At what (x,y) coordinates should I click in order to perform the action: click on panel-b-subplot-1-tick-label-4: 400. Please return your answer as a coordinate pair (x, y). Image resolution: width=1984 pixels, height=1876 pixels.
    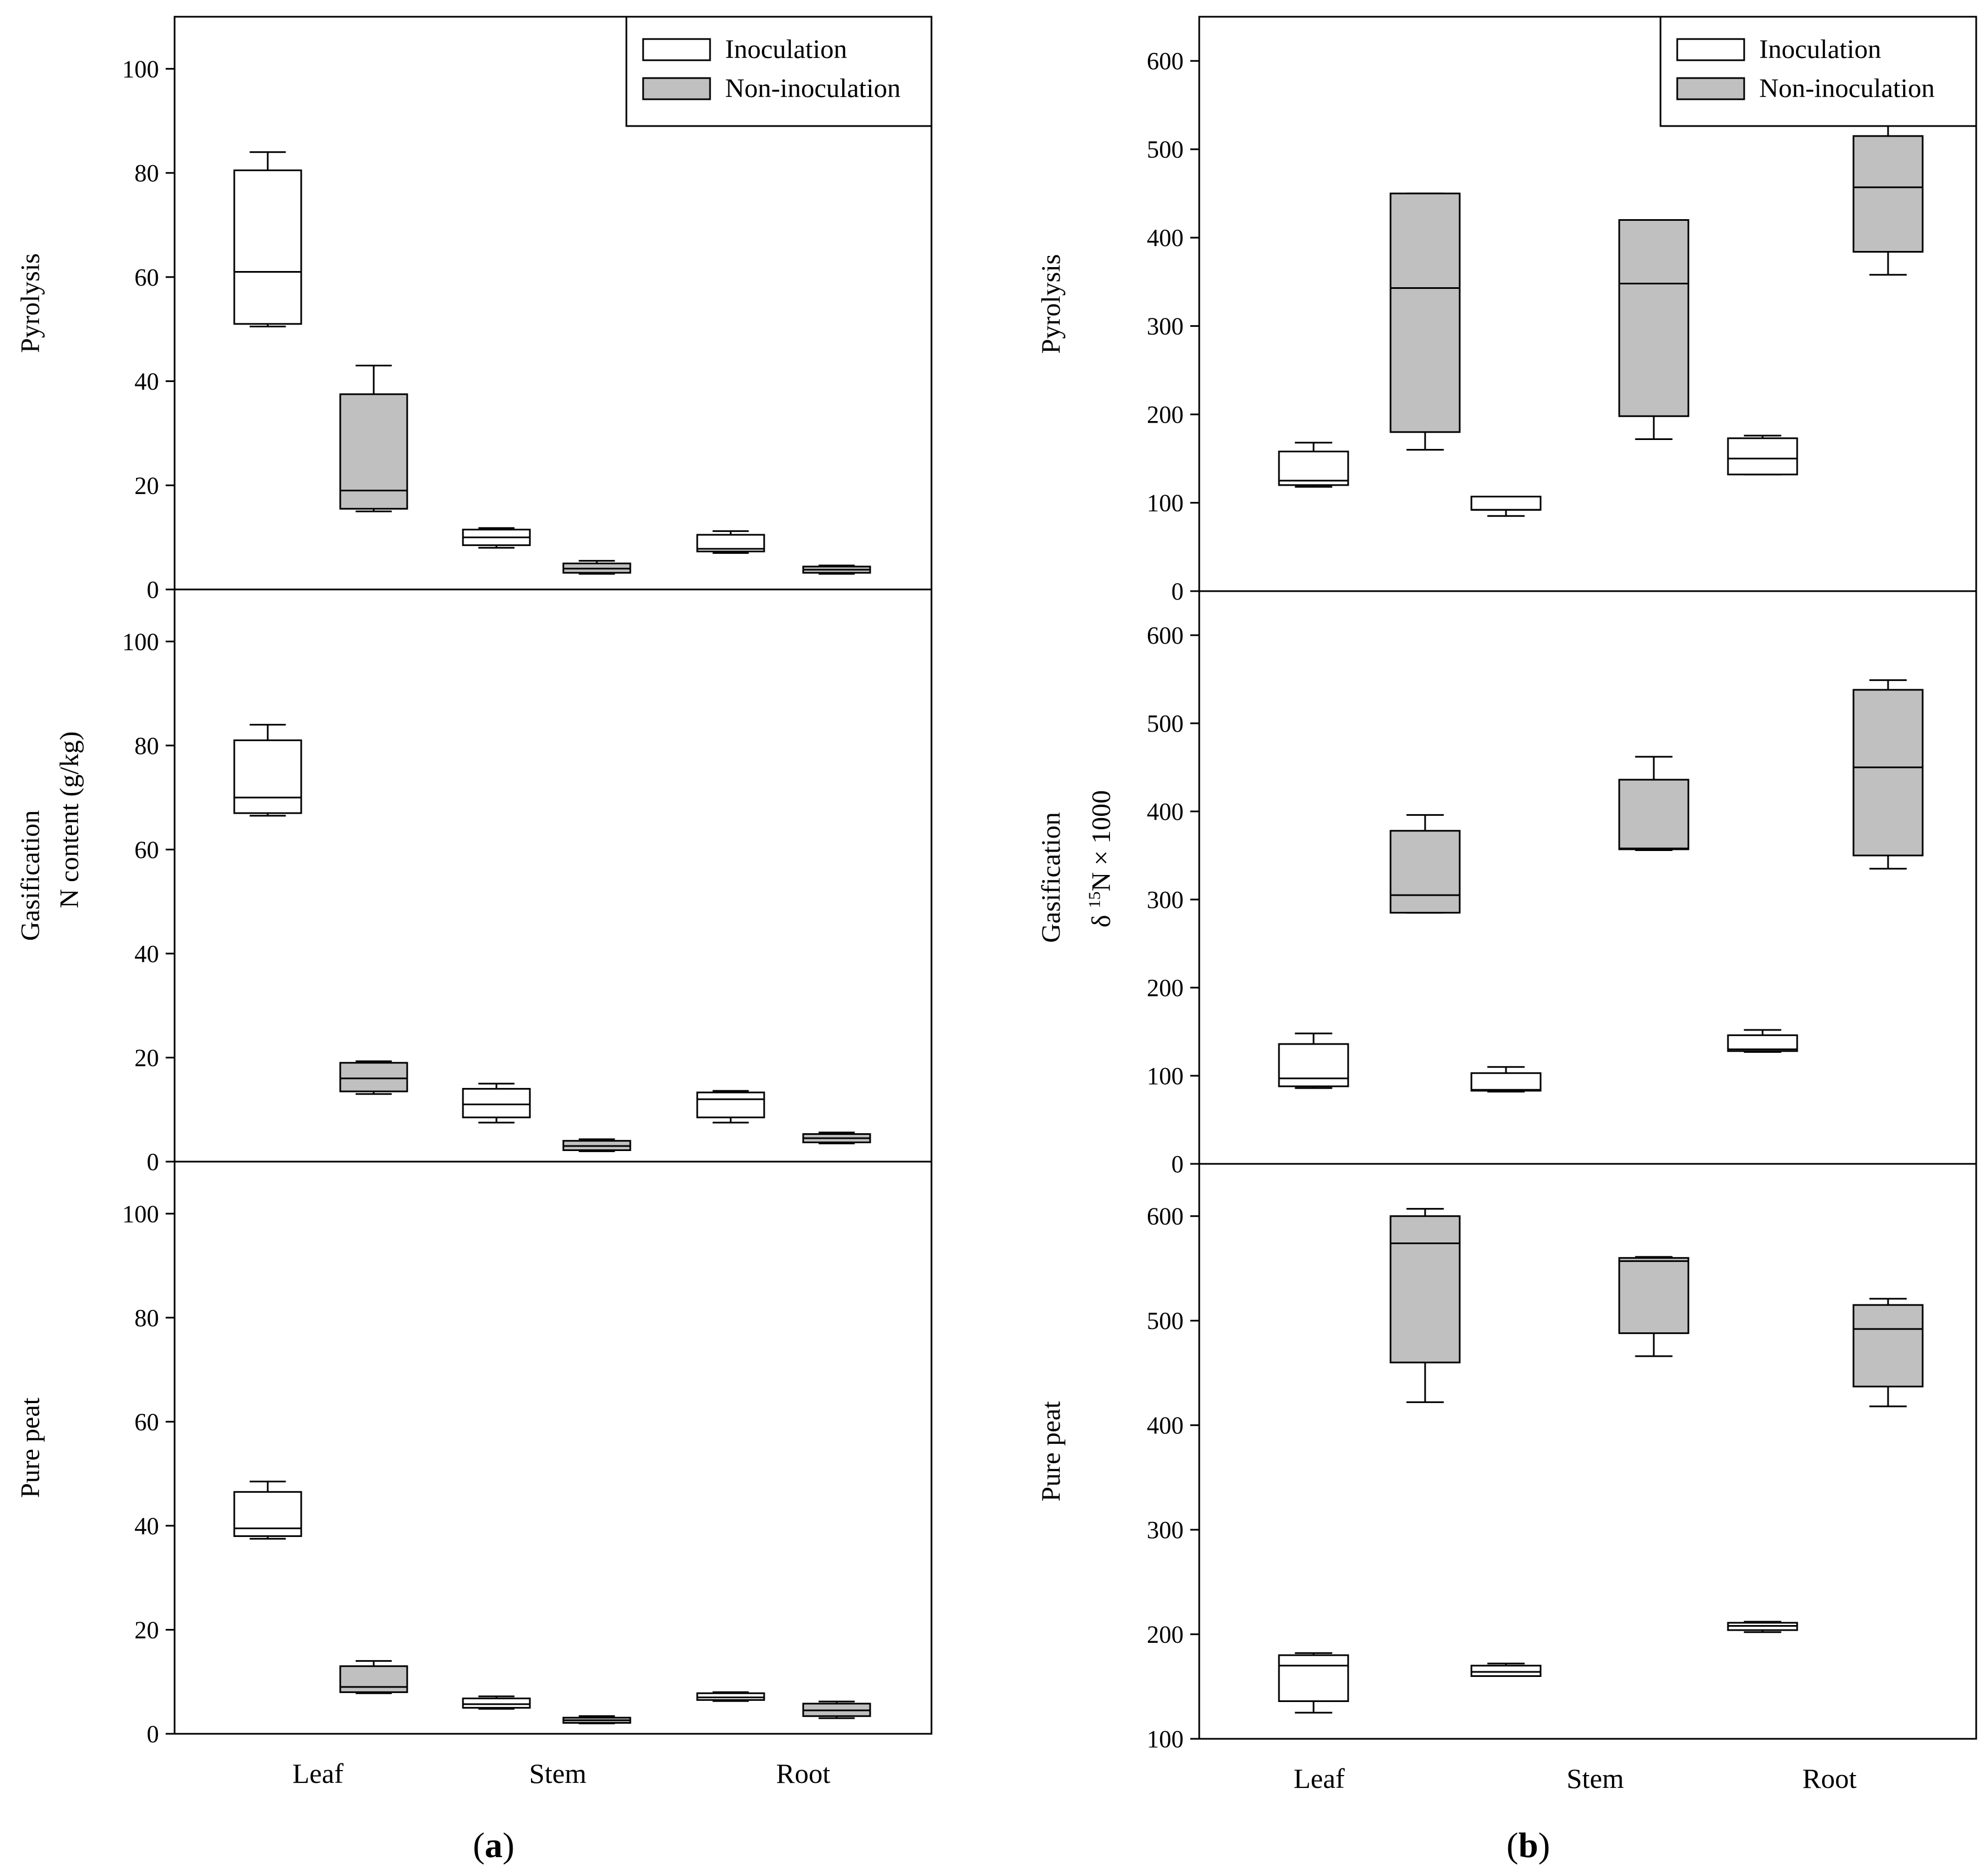
    Looking at the image, I should click on (1165, 811).